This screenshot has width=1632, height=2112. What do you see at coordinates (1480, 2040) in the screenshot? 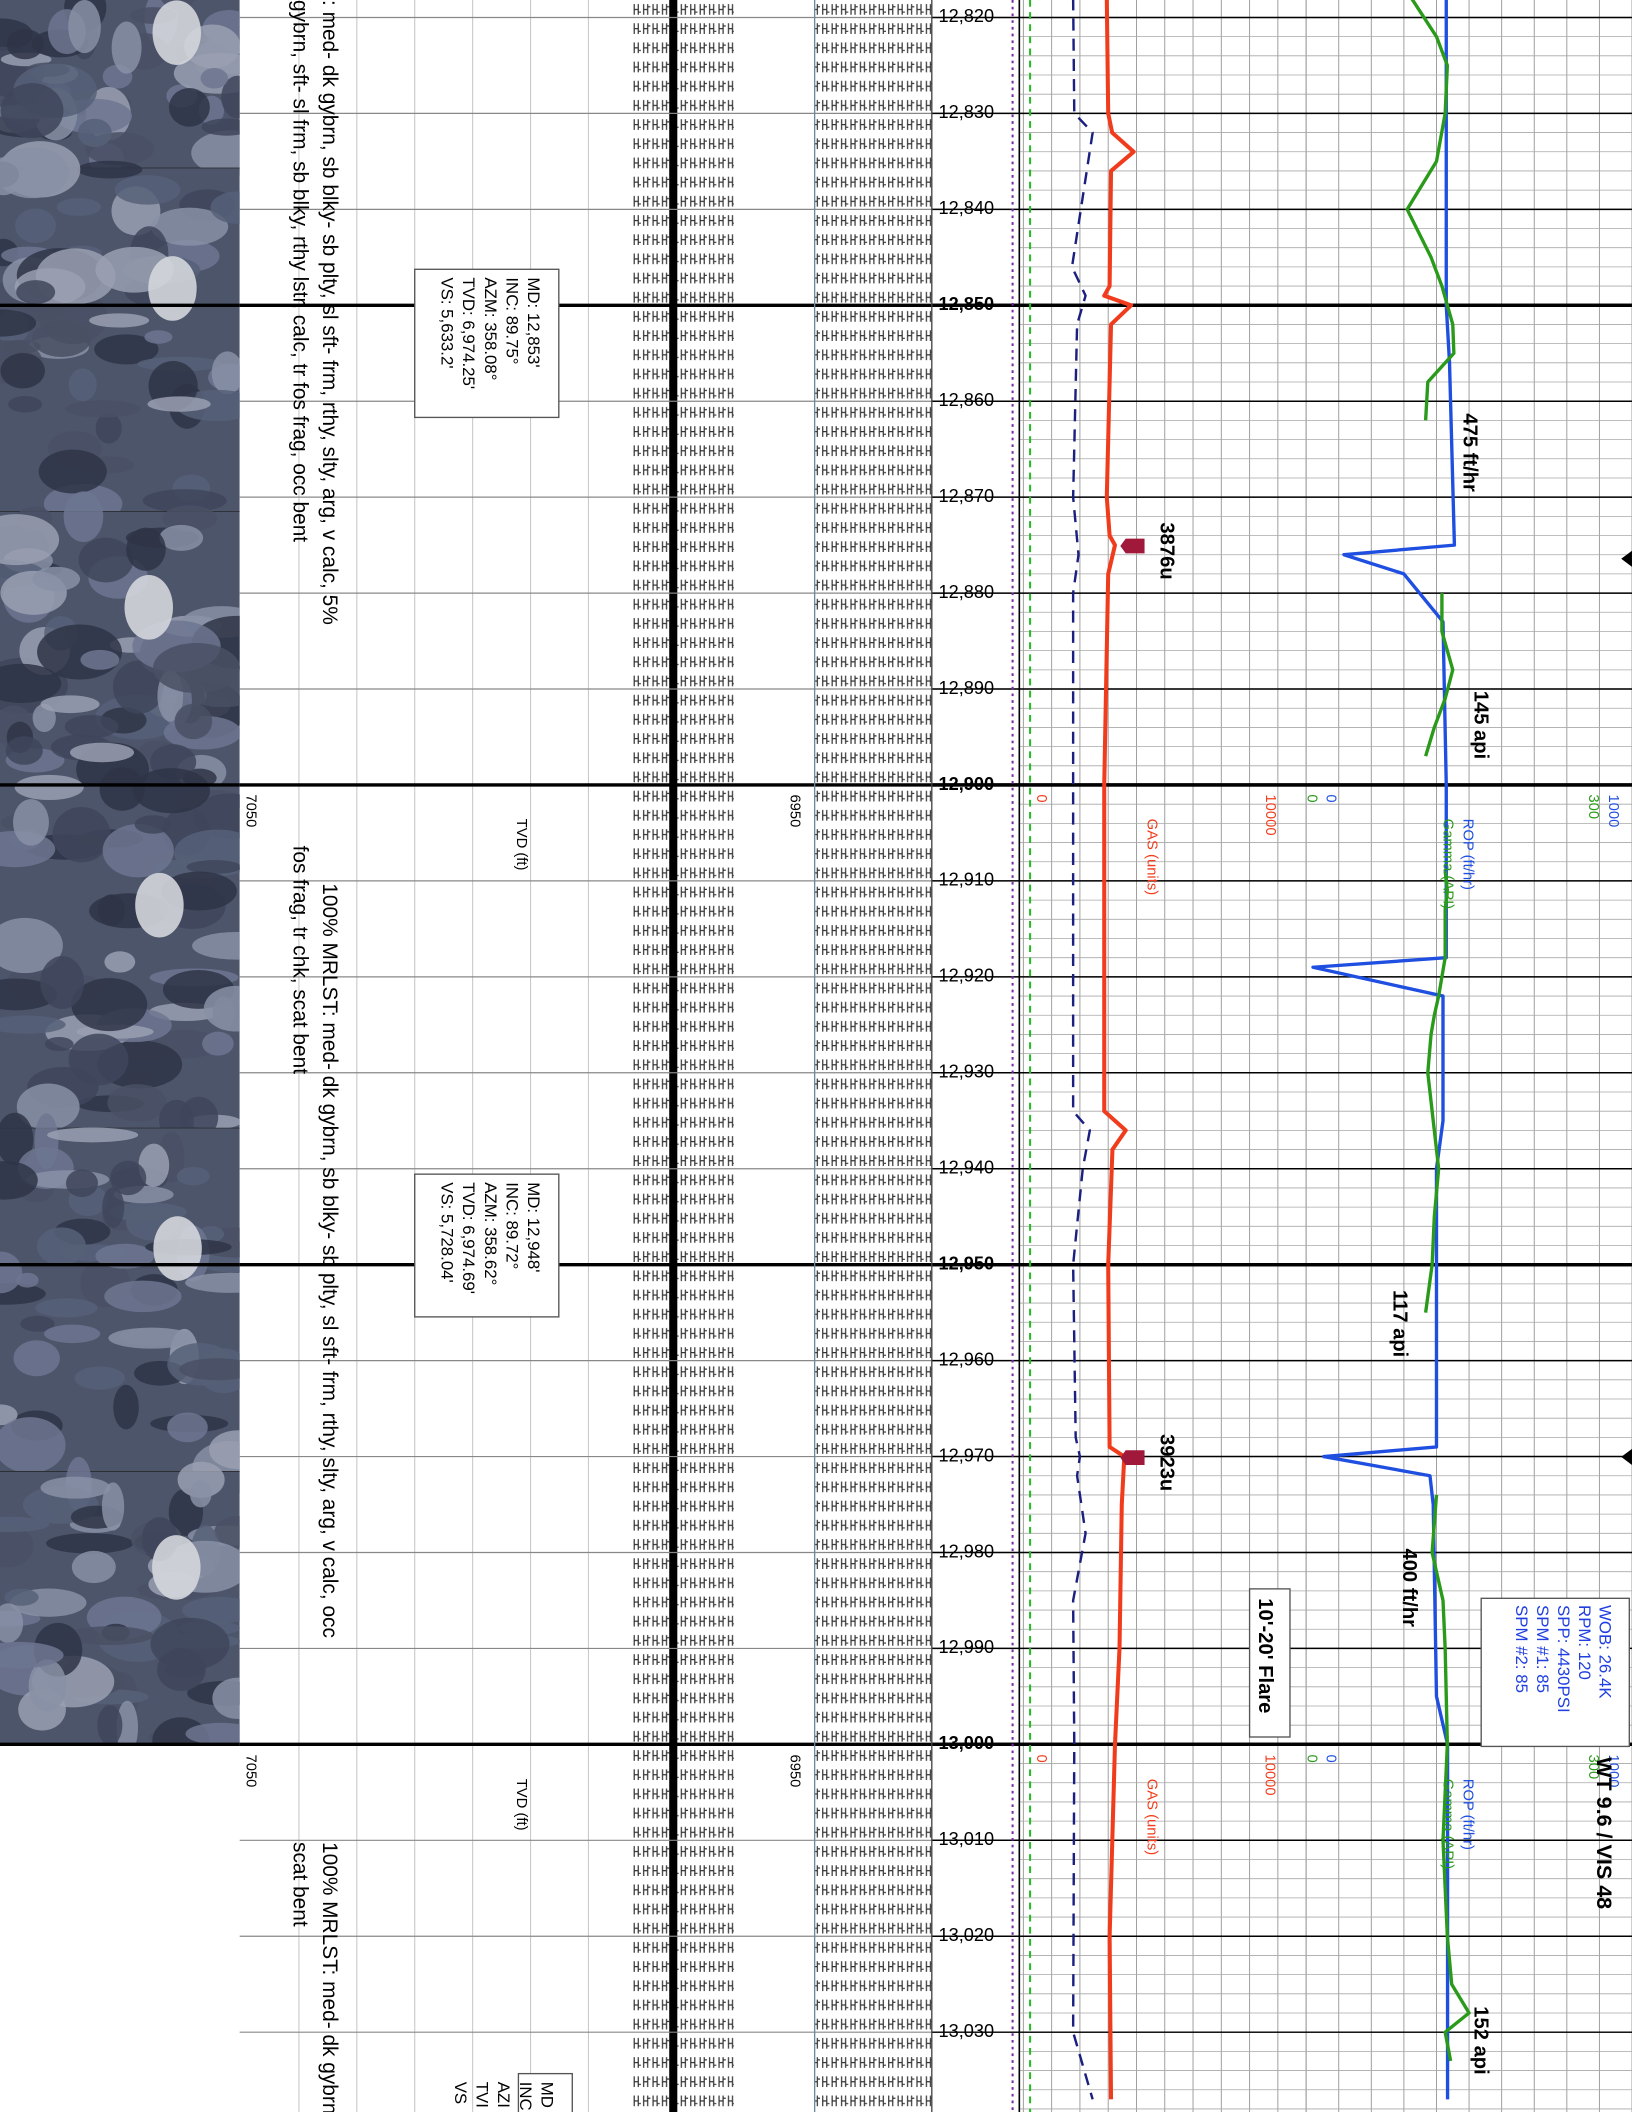
I see `annotation: 152 api` at bounding box center [1480, 2040].